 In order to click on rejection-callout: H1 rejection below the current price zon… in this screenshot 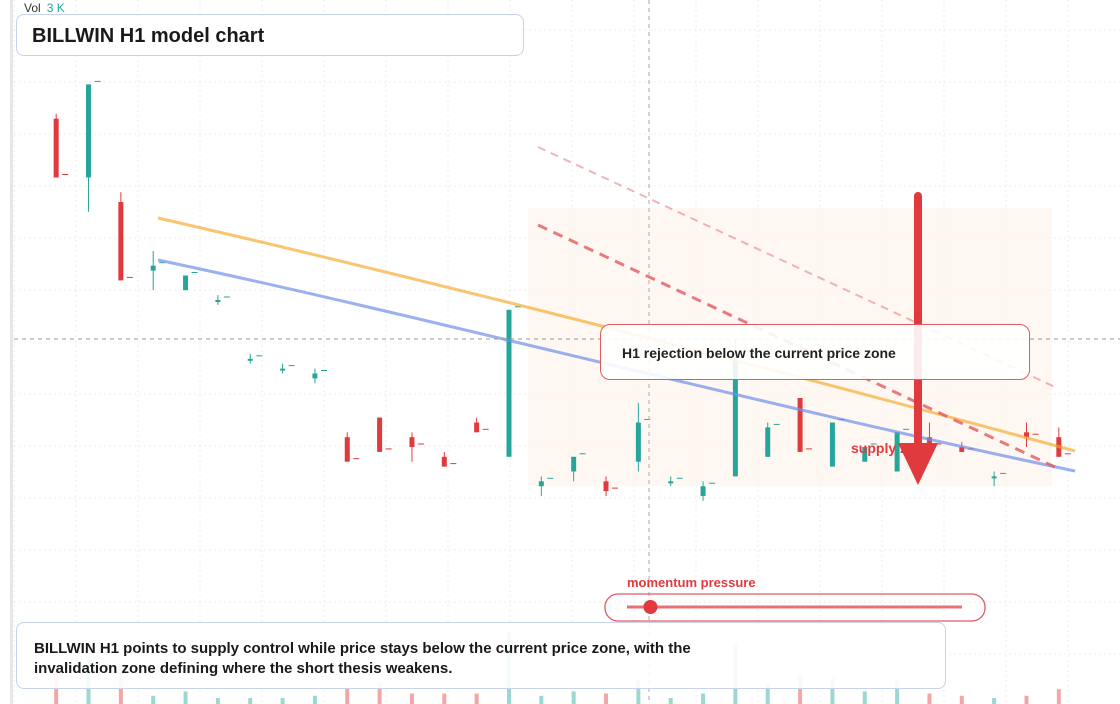, I will do `click(815, 352)`.